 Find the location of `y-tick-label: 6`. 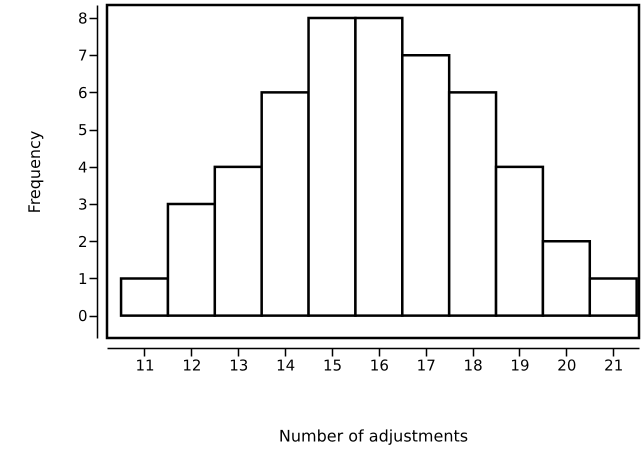

y-tick-label: 6 is located at coordinates (83, 93).